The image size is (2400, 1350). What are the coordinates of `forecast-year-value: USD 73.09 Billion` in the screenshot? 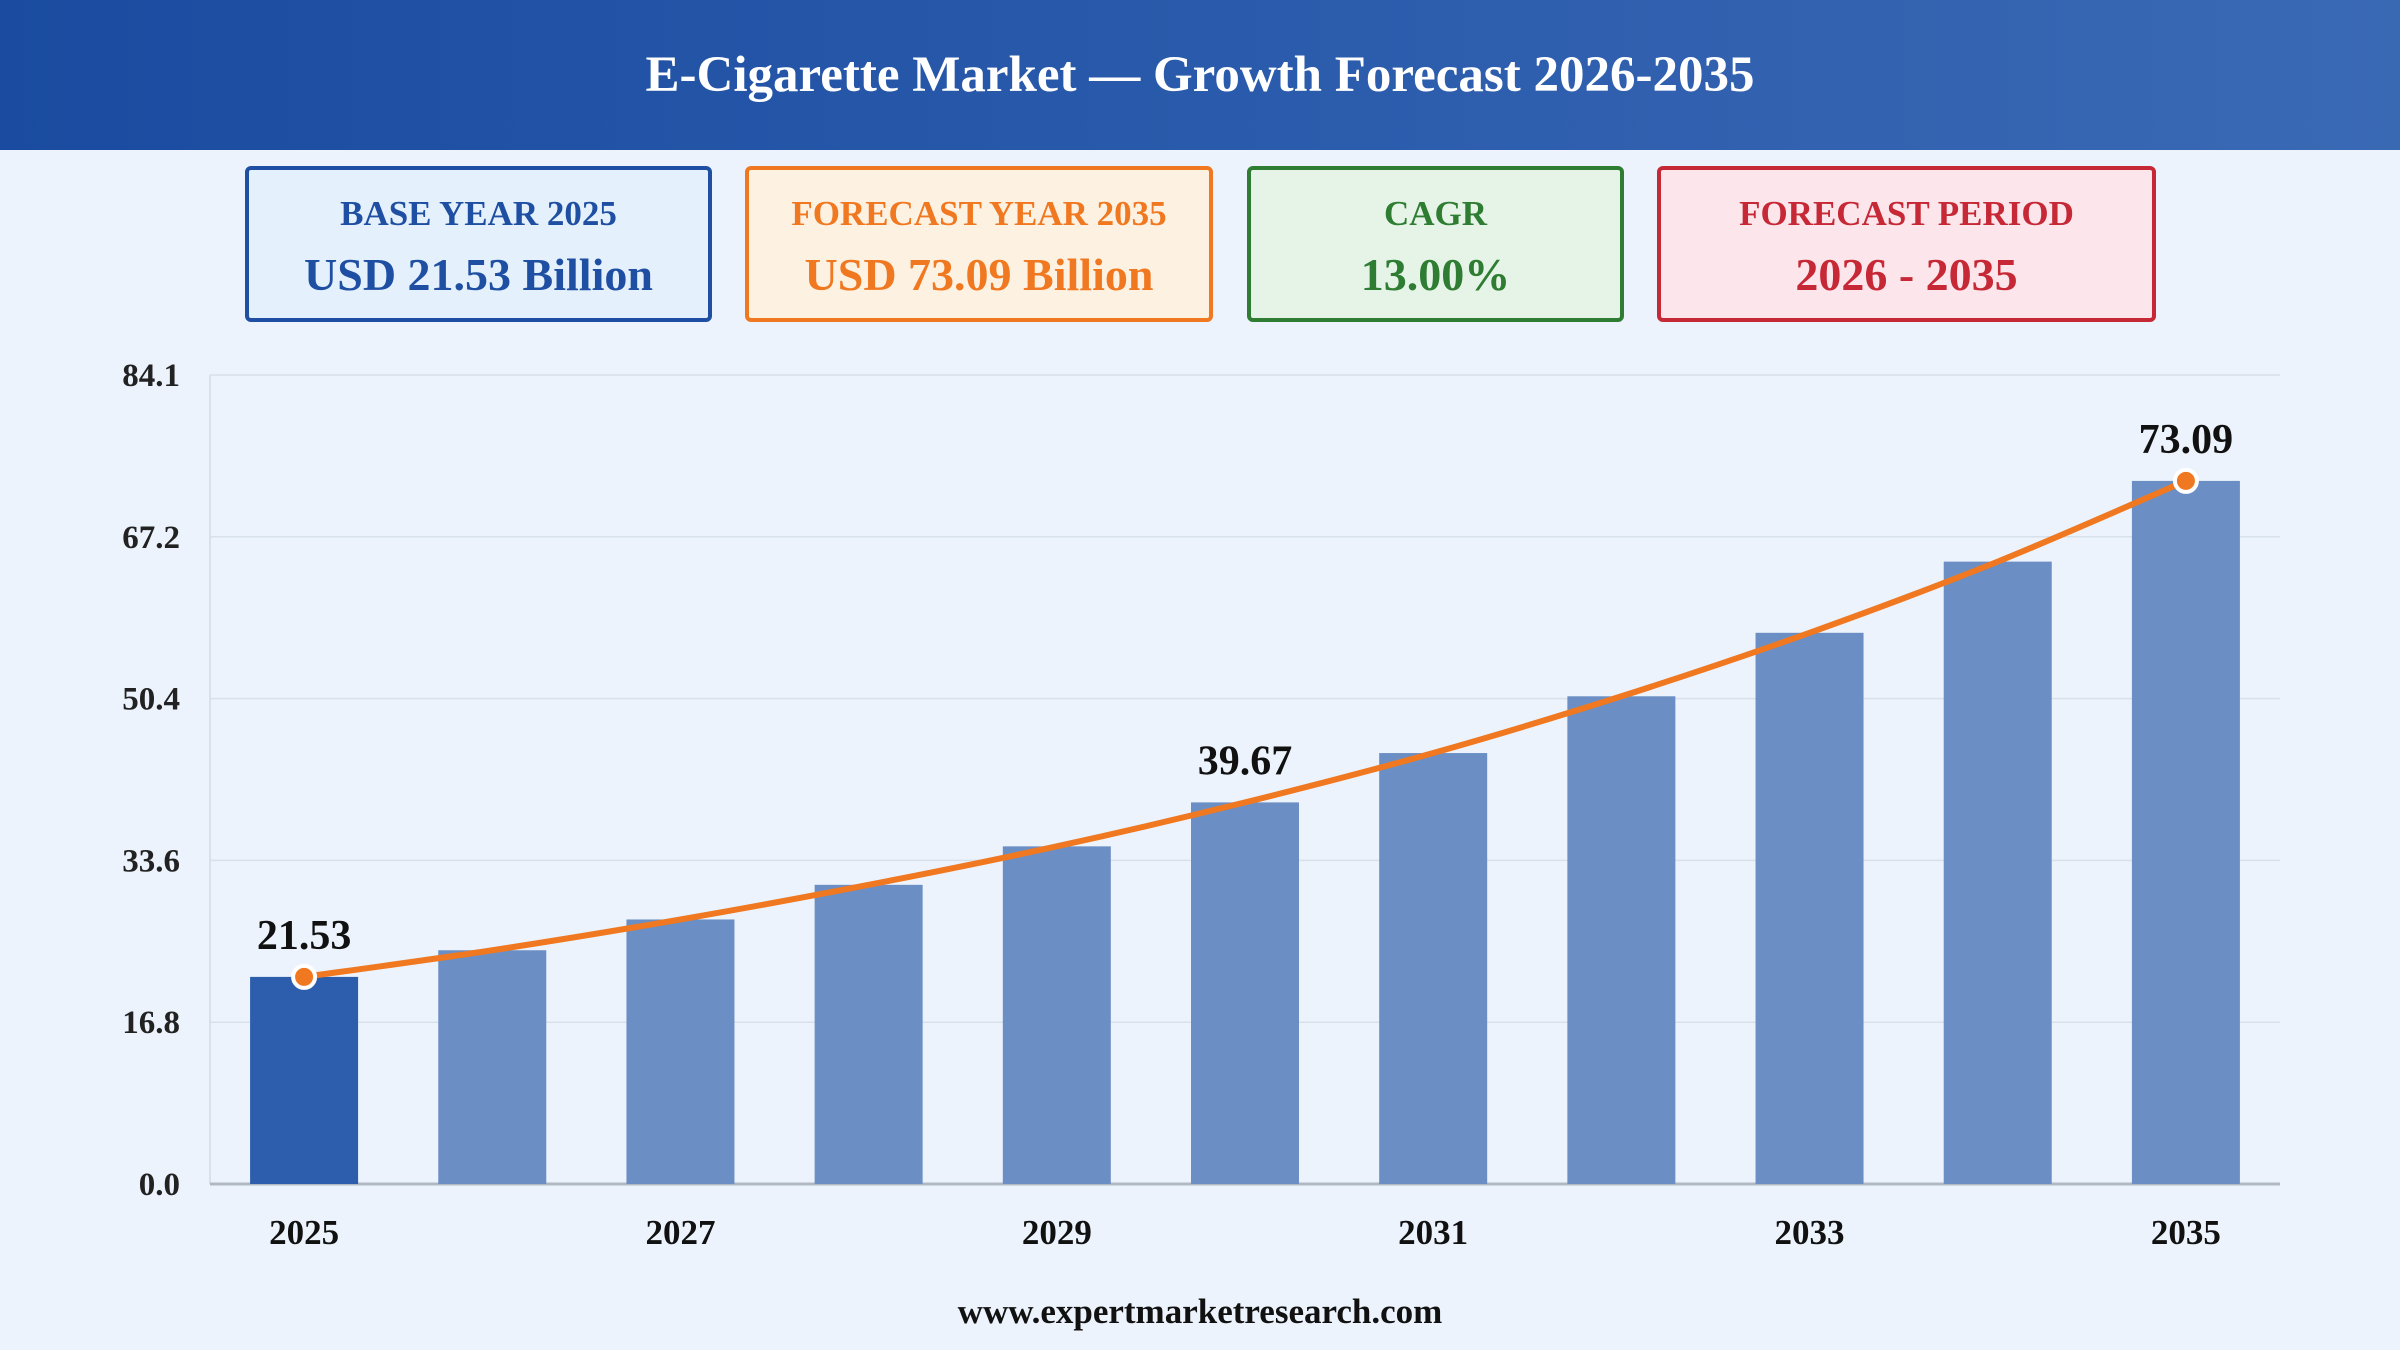 It's located at (979, 274).